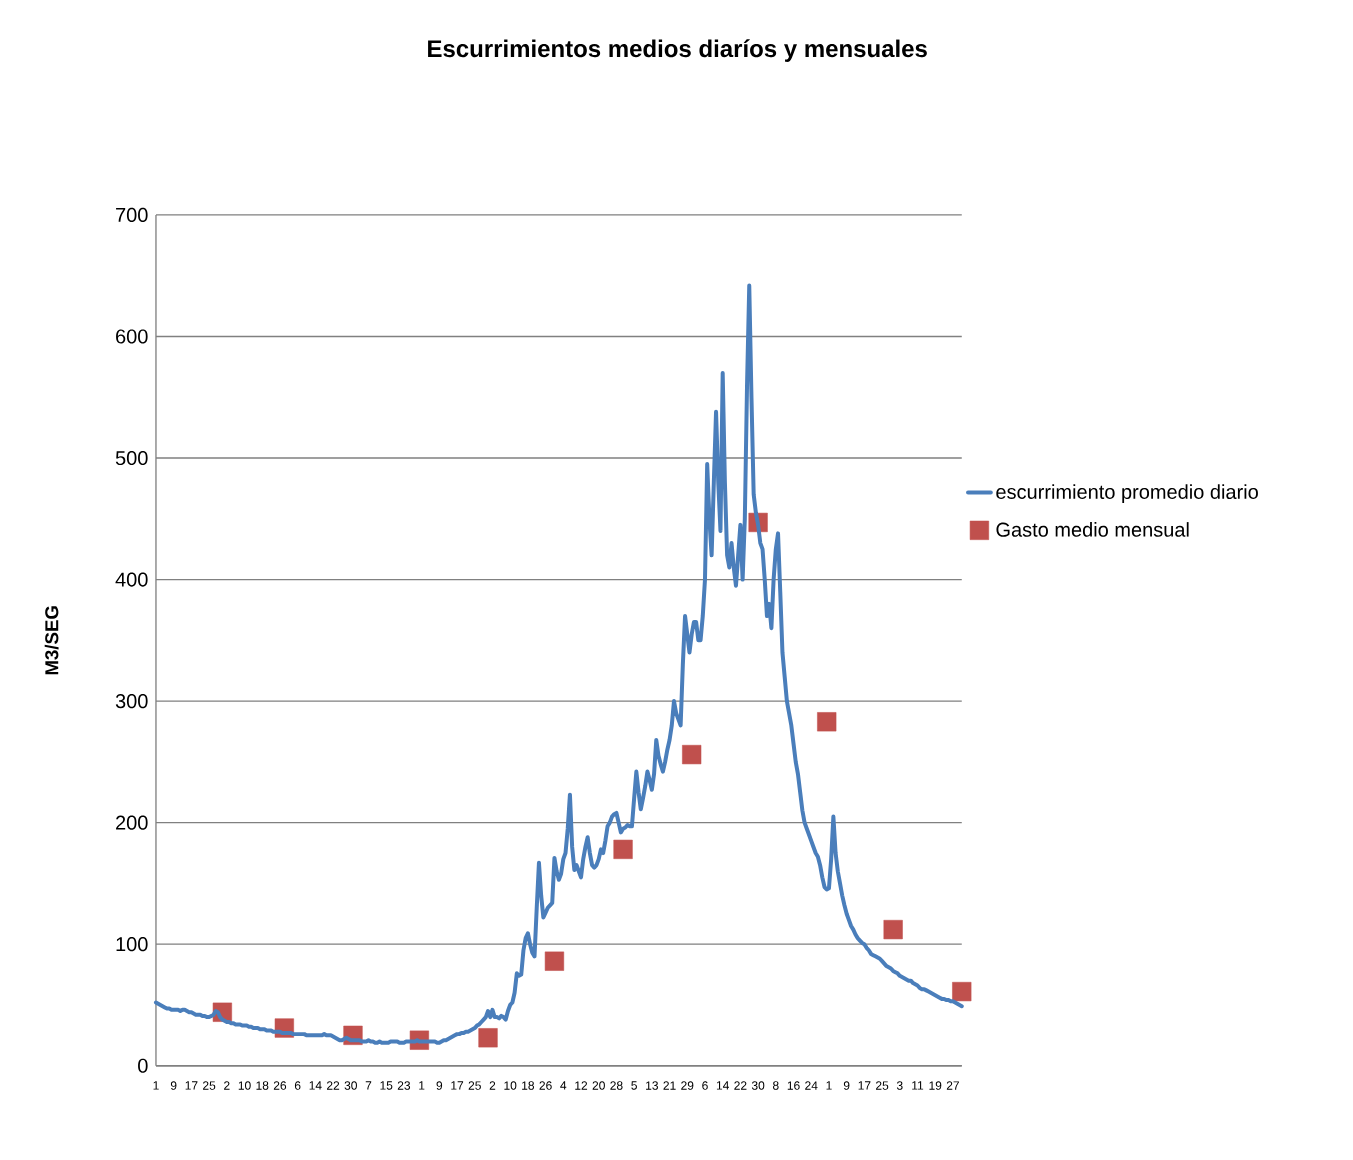 The width and height of the screenshot is (1353, 1160). Describe the element at coordinates (634, 1085) in the screenshot. I see `x-tick-label: 5` at that location.